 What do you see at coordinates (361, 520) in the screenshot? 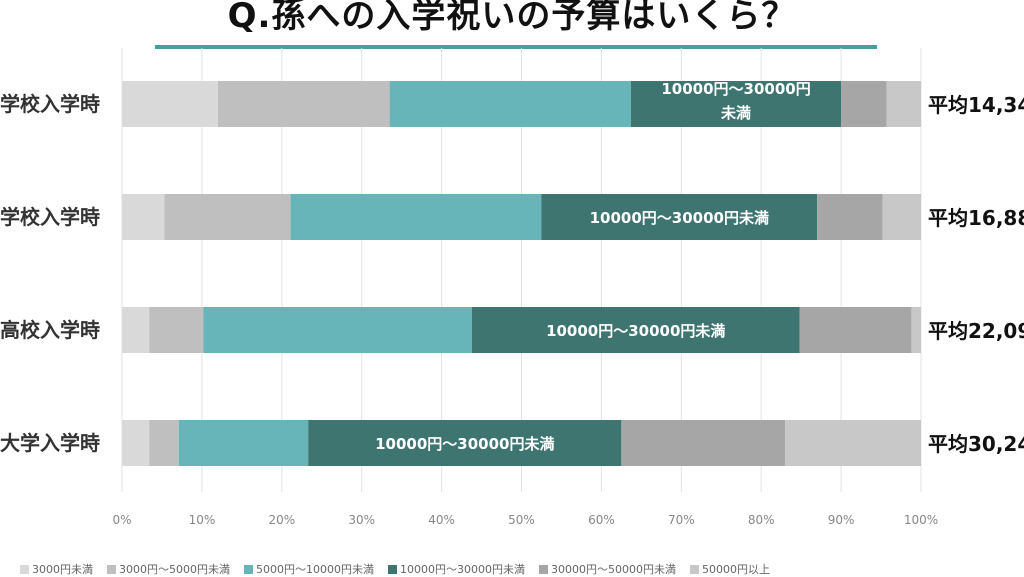
I see `x-tick-label: 30%` at bounding box center [361, 520].